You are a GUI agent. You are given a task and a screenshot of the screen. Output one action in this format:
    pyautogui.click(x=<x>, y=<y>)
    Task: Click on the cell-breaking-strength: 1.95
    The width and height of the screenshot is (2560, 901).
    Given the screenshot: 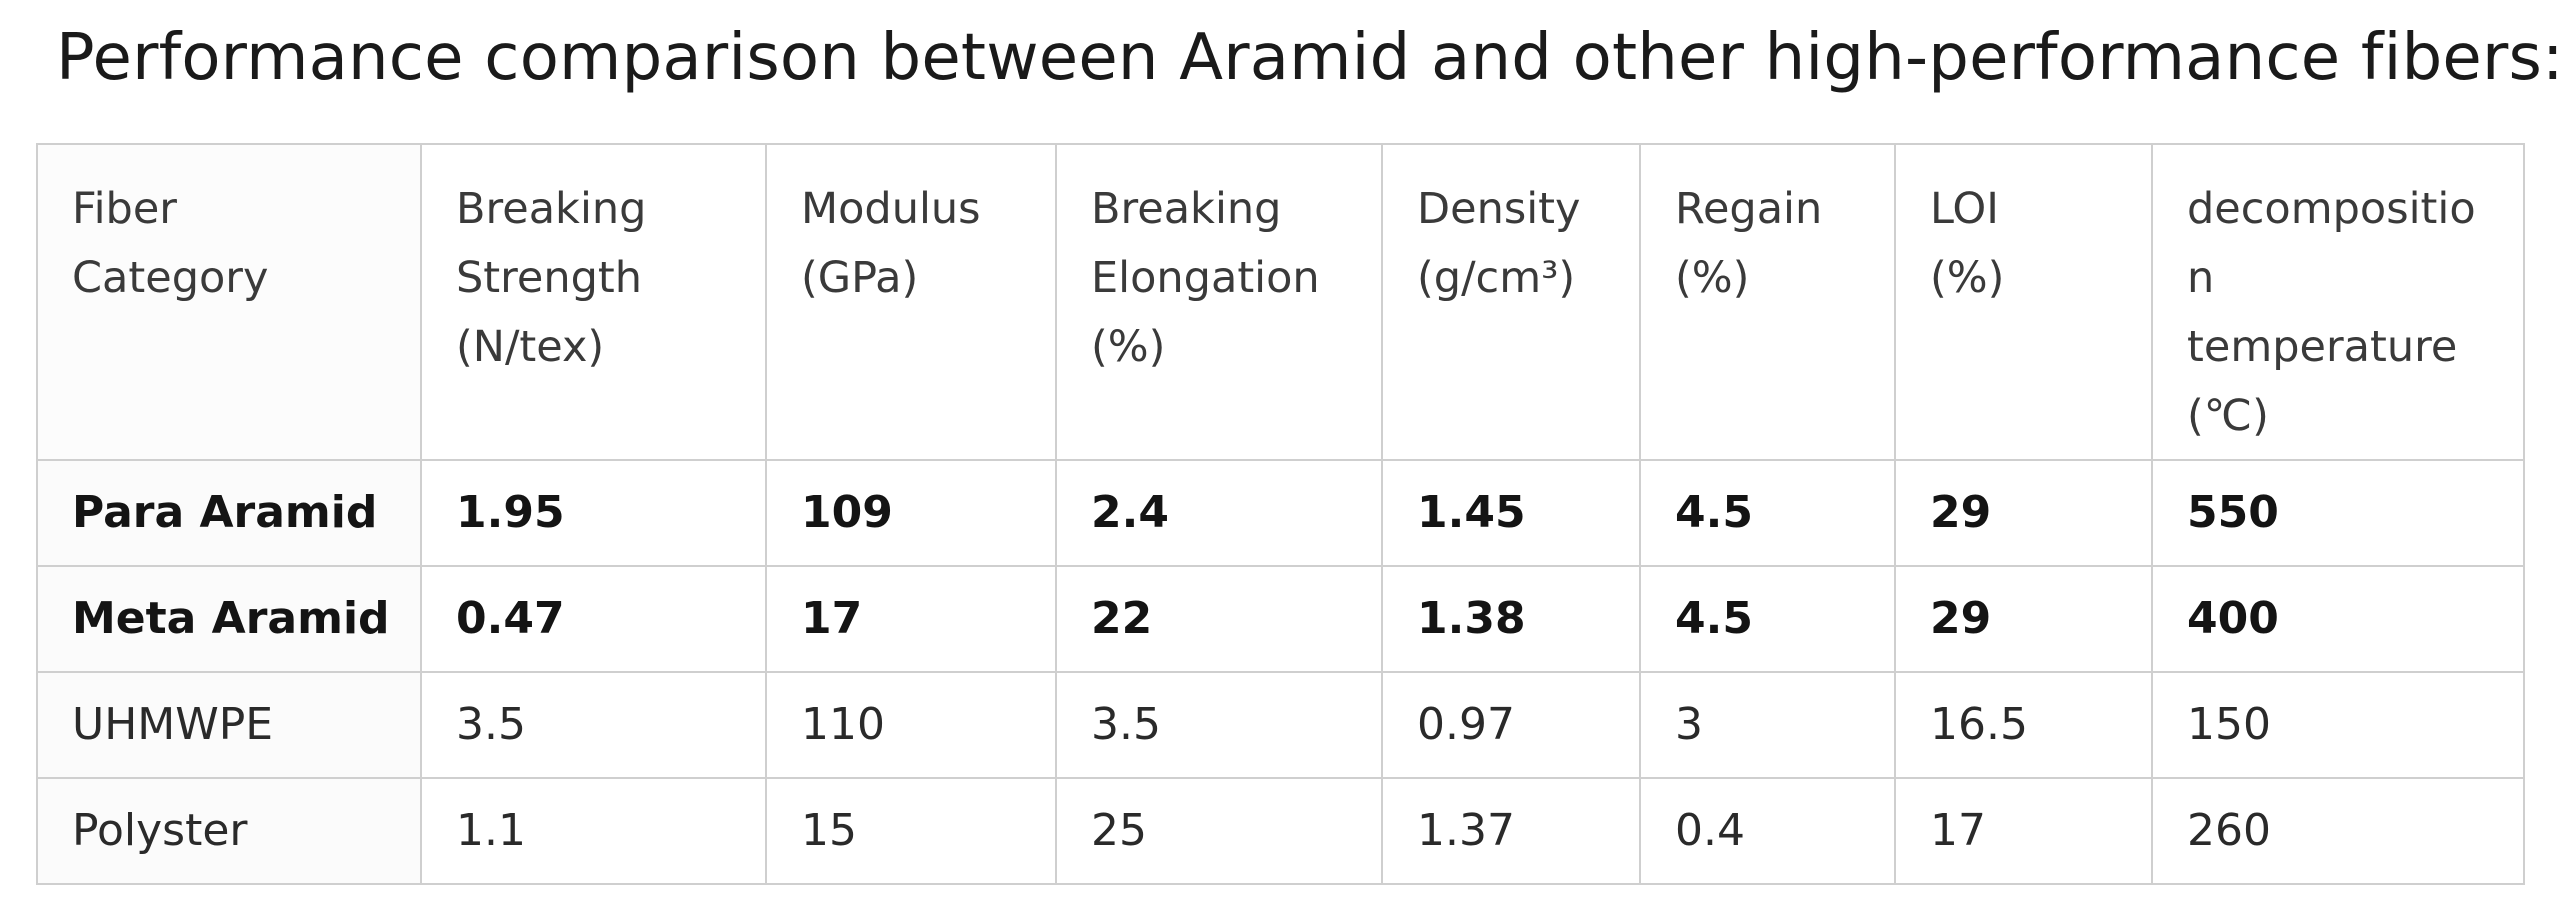 What is the action you would take?
    pyautogui.click(x=593, y=513)
    